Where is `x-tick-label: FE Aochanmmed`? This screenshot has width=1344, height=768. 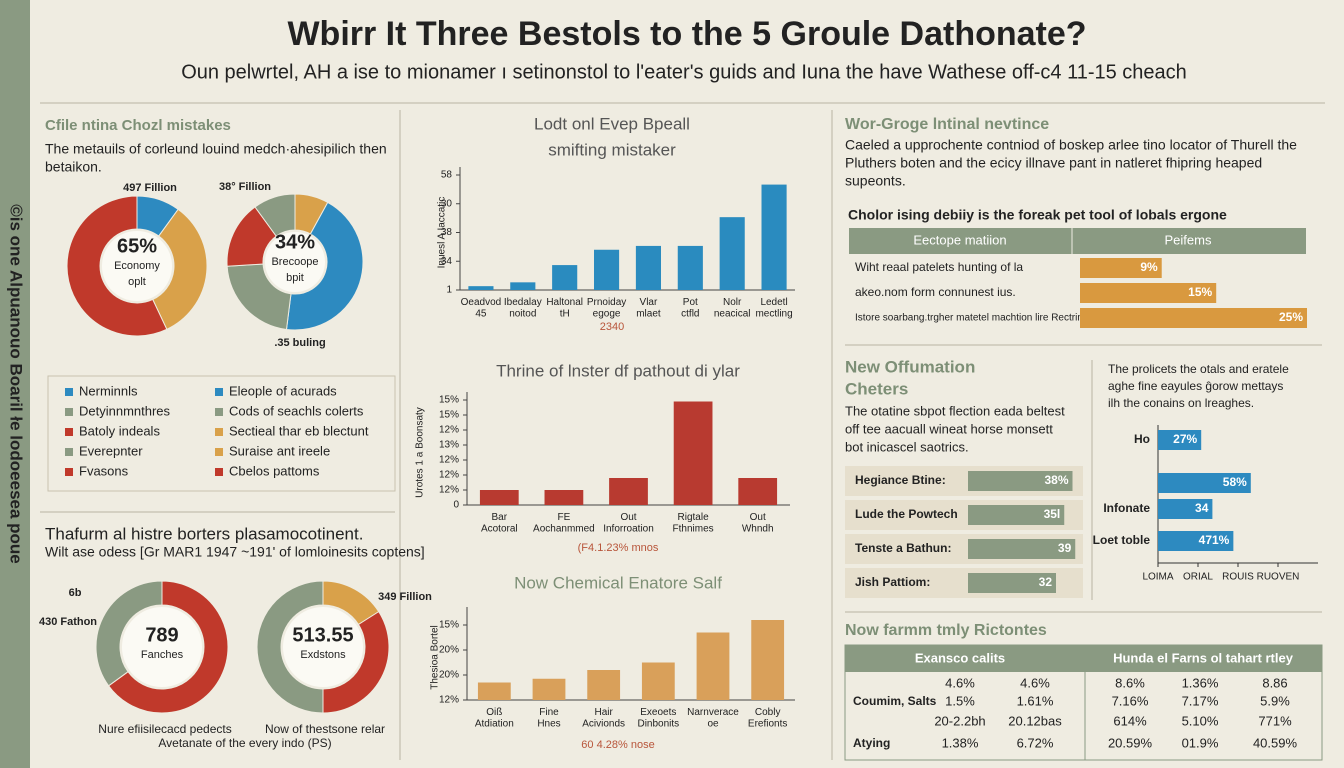 x-tick-label: FE Aochanmmed is located at coordinates (564, 523).